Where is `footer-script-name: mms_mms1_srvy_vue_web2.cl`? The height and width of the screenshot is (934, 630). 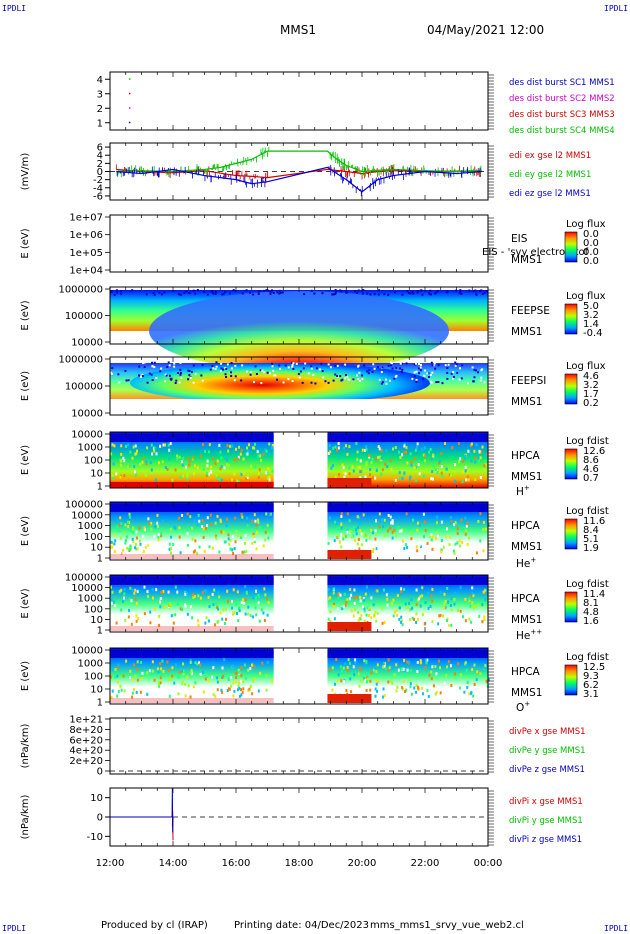
footer-script-name: mms_mms1_srvy_vue_web2.cl is located at coordinates (447, 925).